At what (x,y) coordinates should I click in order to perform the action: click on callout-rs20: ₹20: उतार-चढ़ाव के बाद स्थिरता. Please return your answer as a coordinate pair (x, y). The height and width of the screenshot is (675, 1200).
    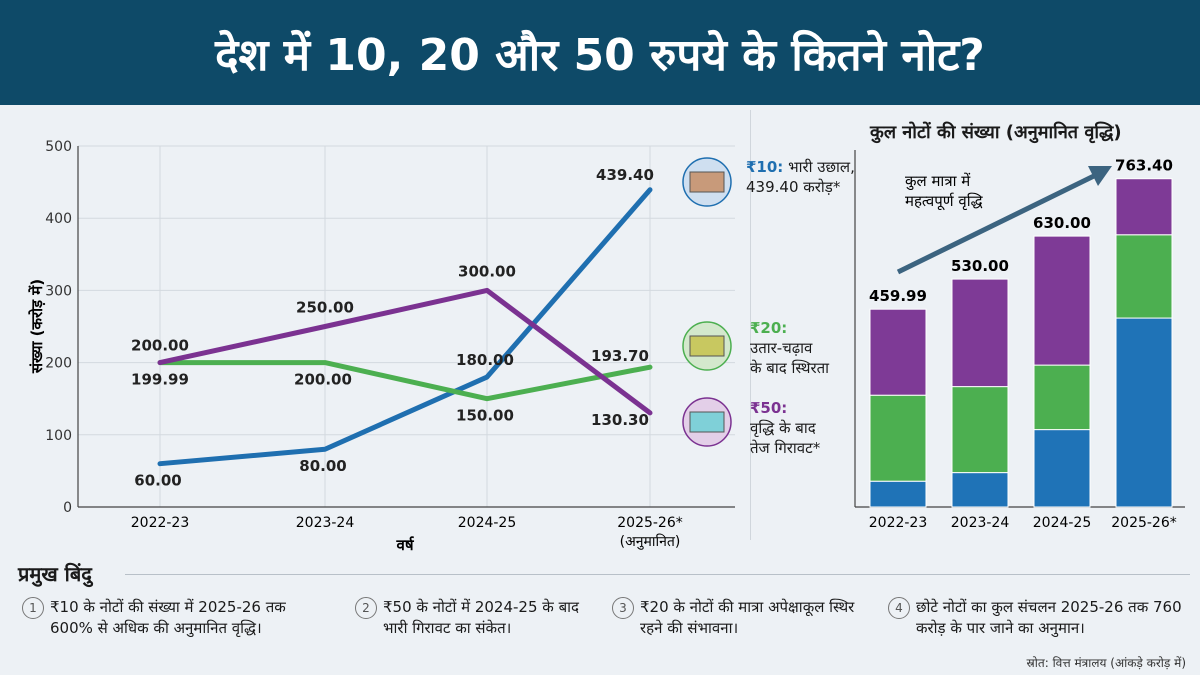
    Looking at the image, I should click on (789, 348).